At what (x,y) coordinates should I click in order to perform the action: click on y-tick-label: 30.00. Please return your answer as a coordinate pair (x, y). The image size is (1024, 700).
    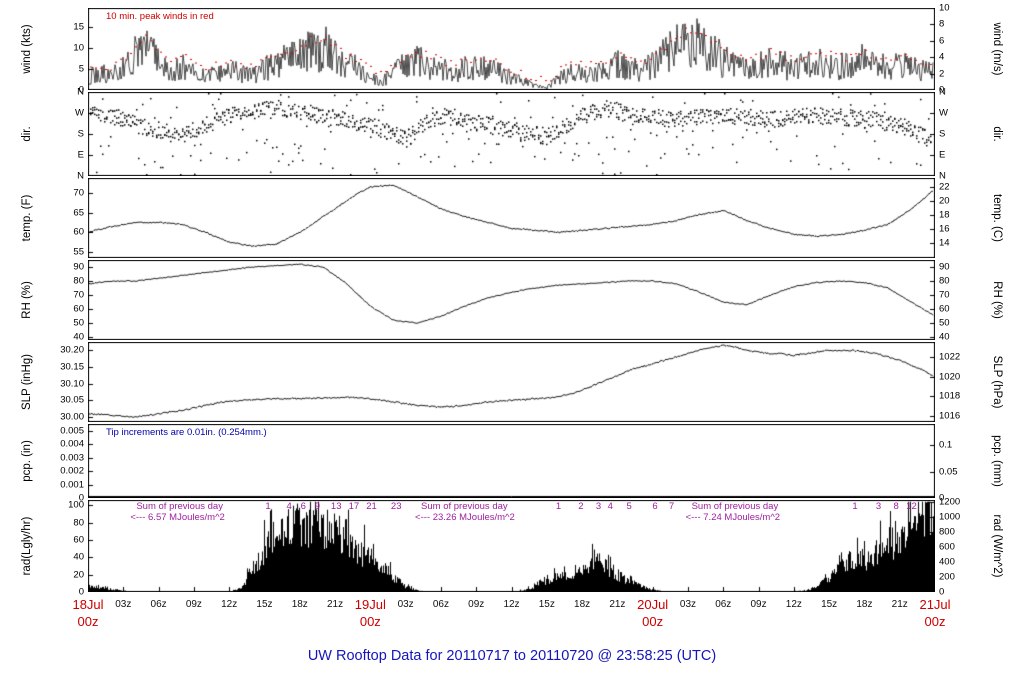
    Looking at the image, I should click on (72, 417).